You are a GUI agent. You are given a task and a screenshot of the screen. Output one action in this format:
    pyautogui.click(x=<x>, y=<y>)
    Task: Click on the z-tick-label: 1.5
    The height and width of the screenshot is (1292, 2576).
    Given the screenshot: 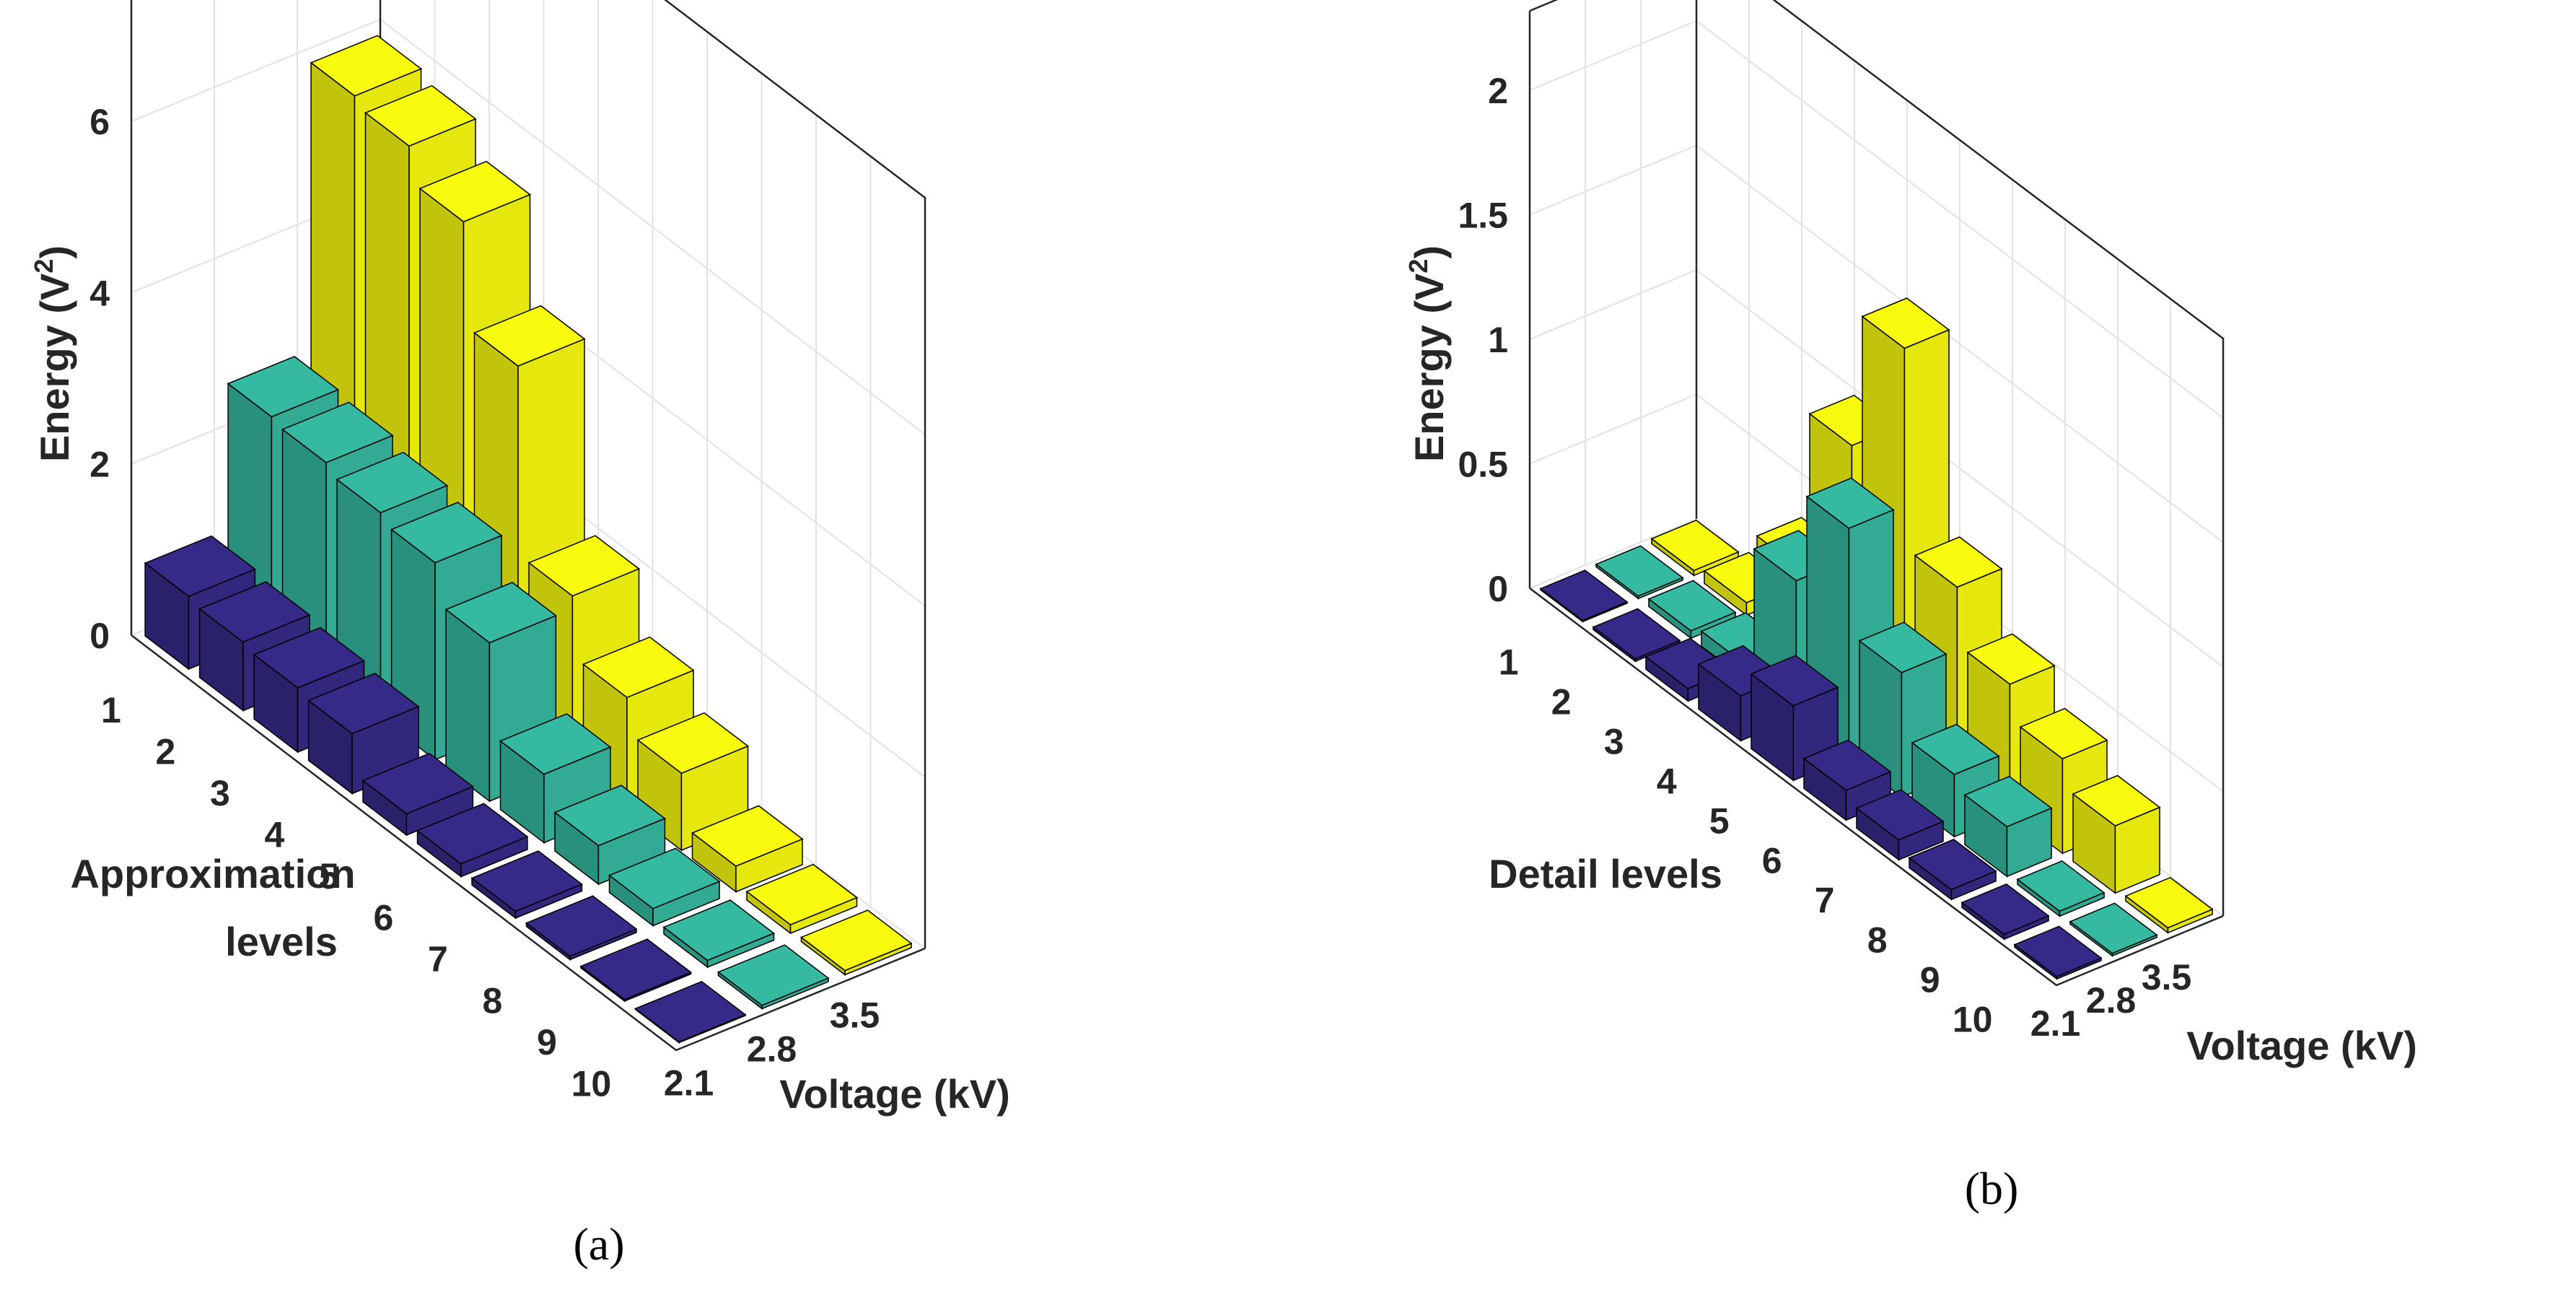 What is the action you would take?
    pyautogui.click(x=1483, y=216)
    